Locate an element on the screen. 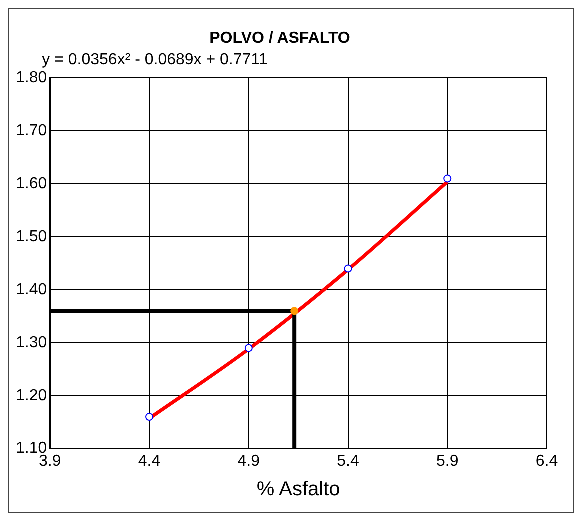 The height and width of the screenshot is (521, 582). text: y = 0.0356x² - 0.0689x + 0.7711 is located at coordinates (155, 60).